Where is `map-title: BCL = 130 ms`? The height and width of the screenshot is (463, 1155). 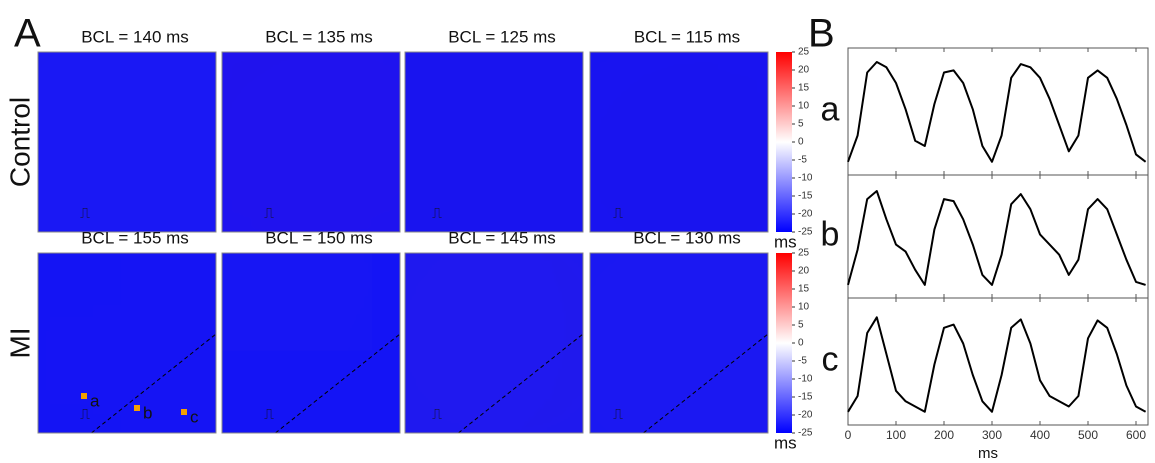 map-title: BCL = 130 ms is located at coordinates (687, 237).